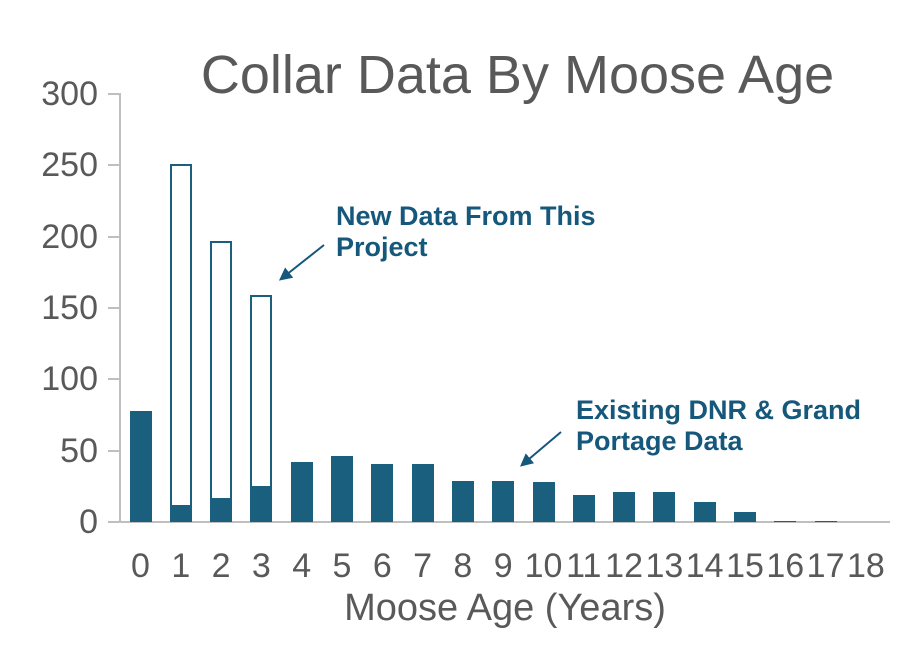 This screenshot has width=909, height=650. What do you see at coordinates (466, 231) in the screenshot?
I see `annotation-new-data: New Data From This Project` at bounding box center [466, 231].